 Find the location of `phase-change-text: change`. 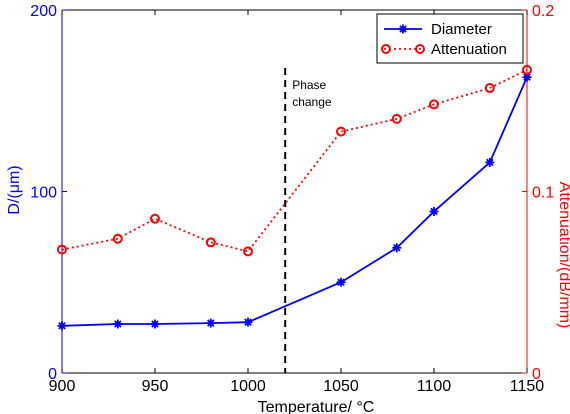

phase-change-text: change is located at coordinates (312, 102).